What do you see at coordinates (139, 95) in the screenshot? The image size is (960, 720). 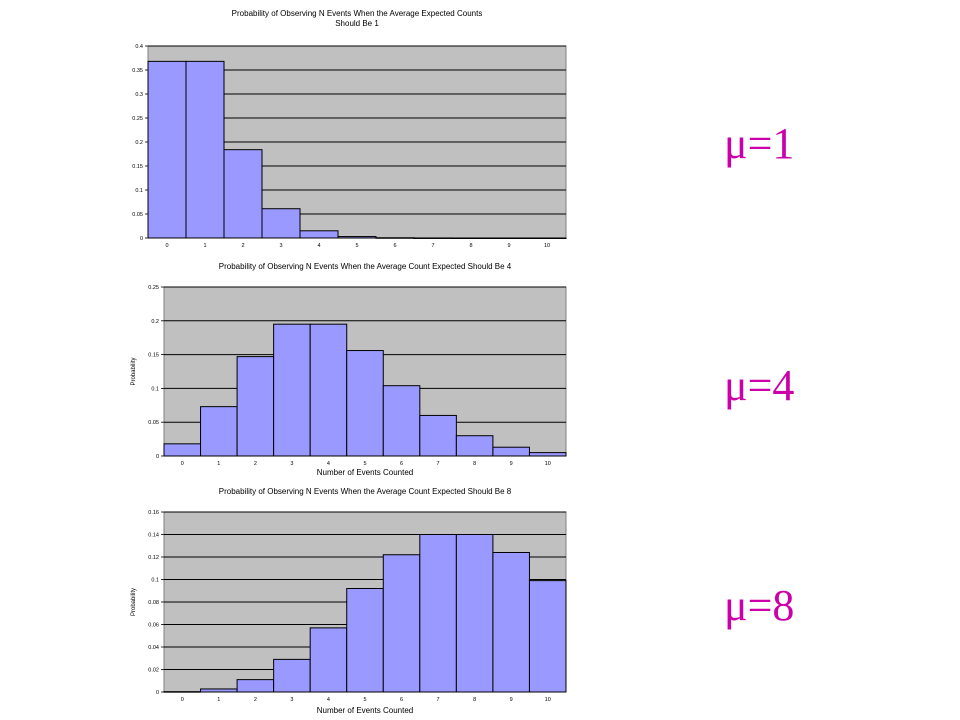 I see `y-tick-label: 0.3` at bounding box center [139, 95].